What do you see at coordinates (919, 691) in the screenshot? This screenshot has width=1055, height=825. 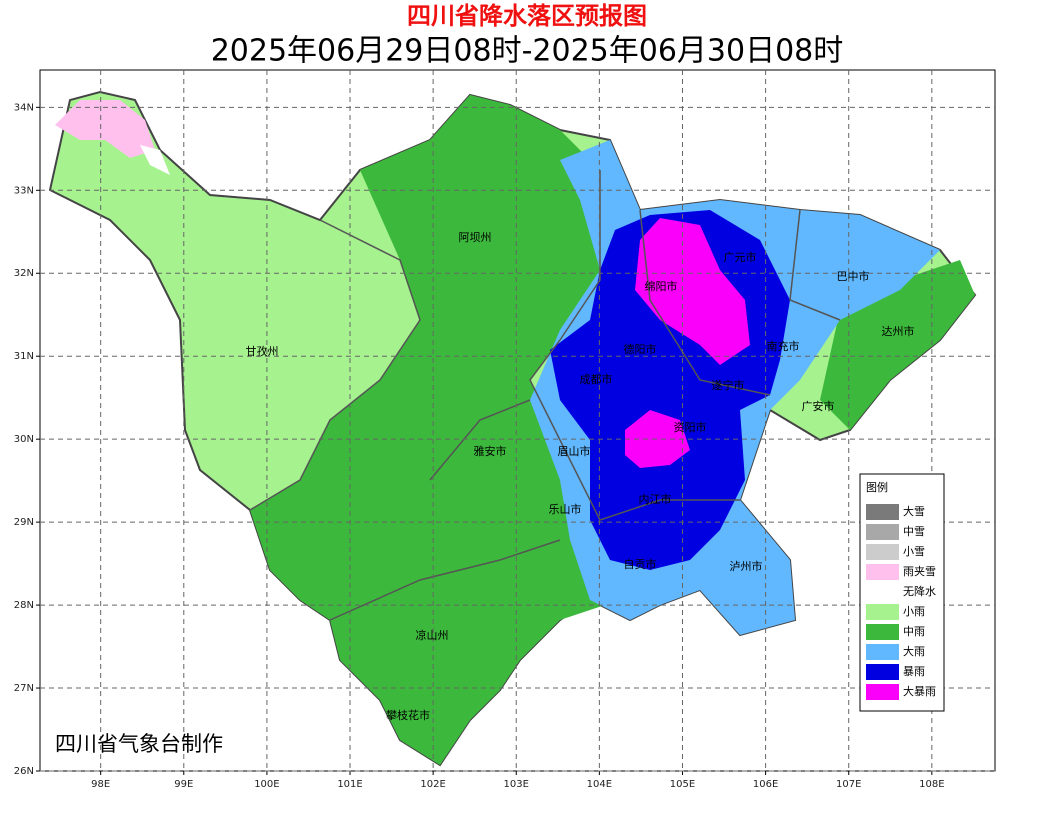 I see `legend-label: 大暴雨` at bounding box center [919, 691].